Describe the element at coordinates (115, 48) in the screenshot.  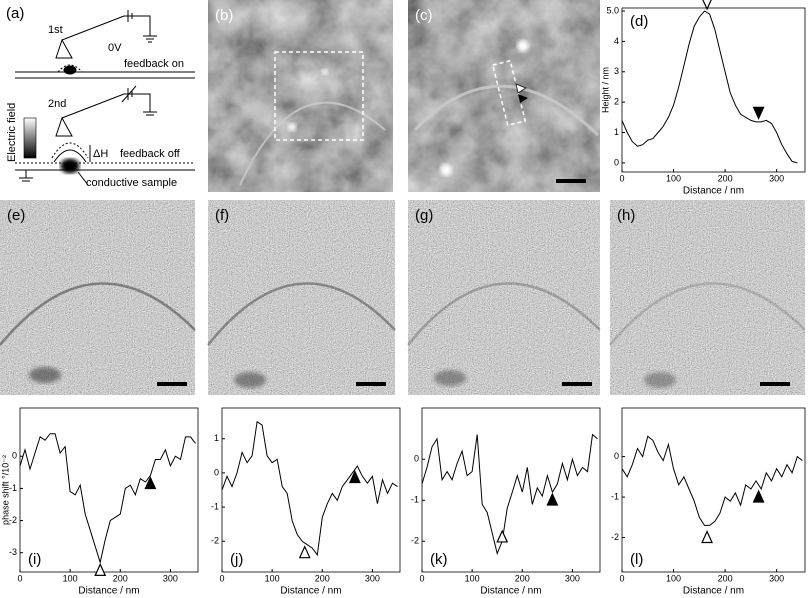
I see `label-voltage: 0V` at that location.